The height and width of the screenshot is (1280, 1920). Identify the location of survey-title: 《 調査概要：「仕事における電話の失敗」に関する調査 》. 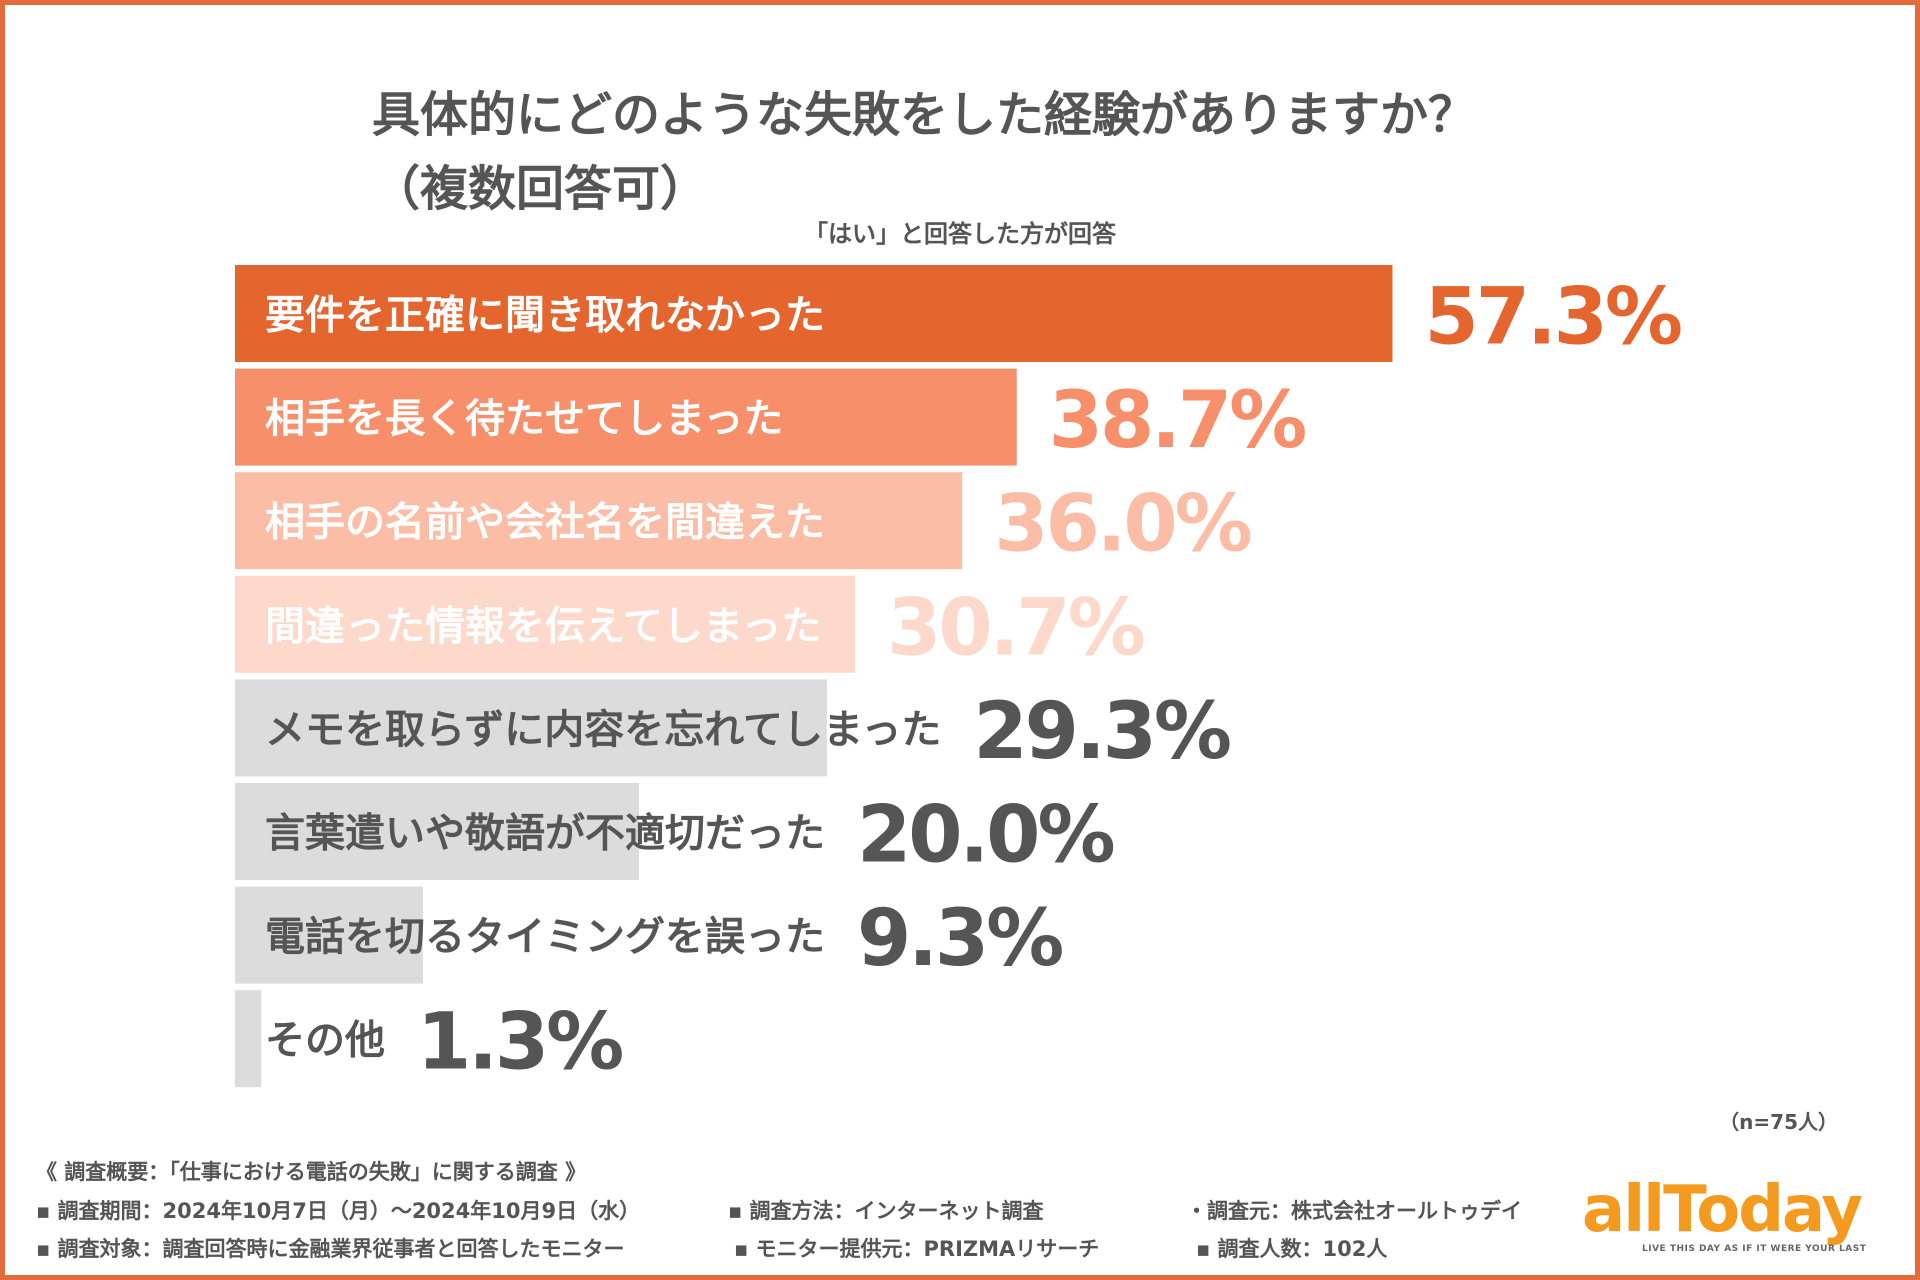
(311, 1172).